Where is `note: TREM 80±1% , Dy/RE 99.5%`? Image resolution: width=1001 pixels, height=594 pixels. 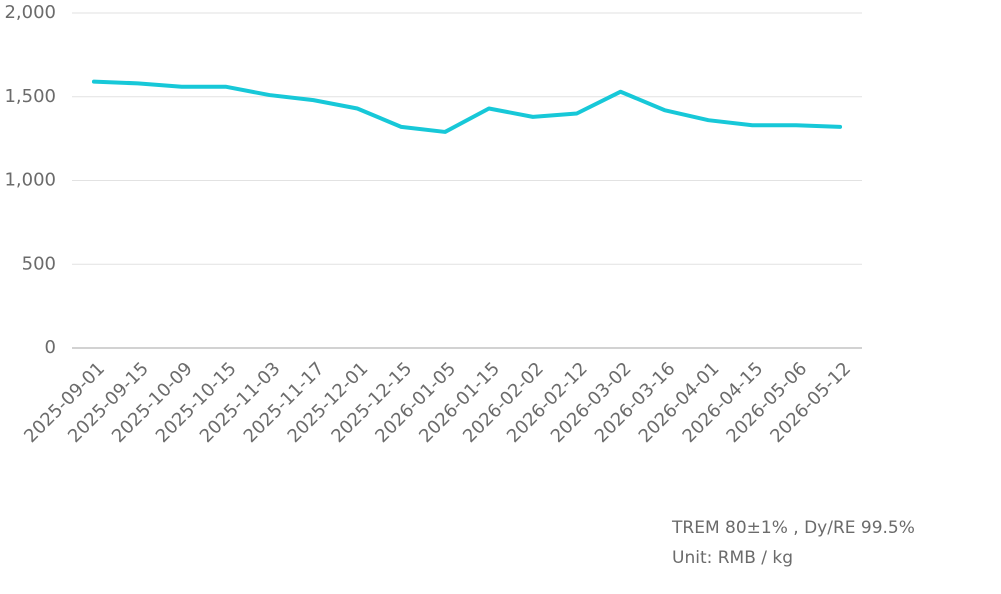
note: TREM 80±1% , Dy/RE 99.5% is located at coordinates (793, 528).